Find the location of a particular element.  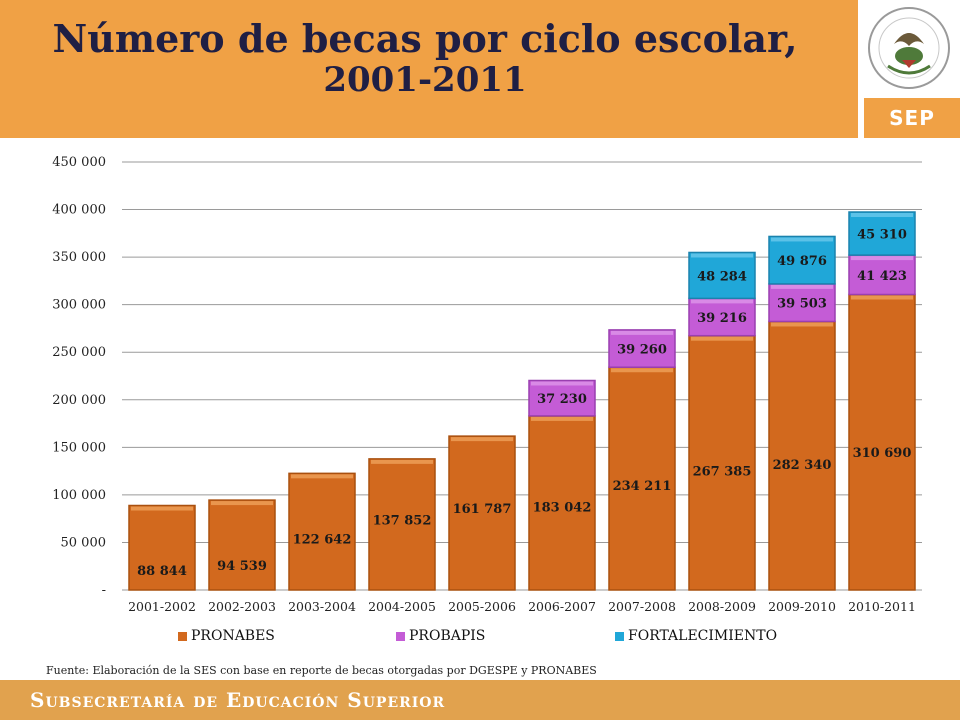

title-line-2: 2001-2011 is located at coordinates (425, 79).